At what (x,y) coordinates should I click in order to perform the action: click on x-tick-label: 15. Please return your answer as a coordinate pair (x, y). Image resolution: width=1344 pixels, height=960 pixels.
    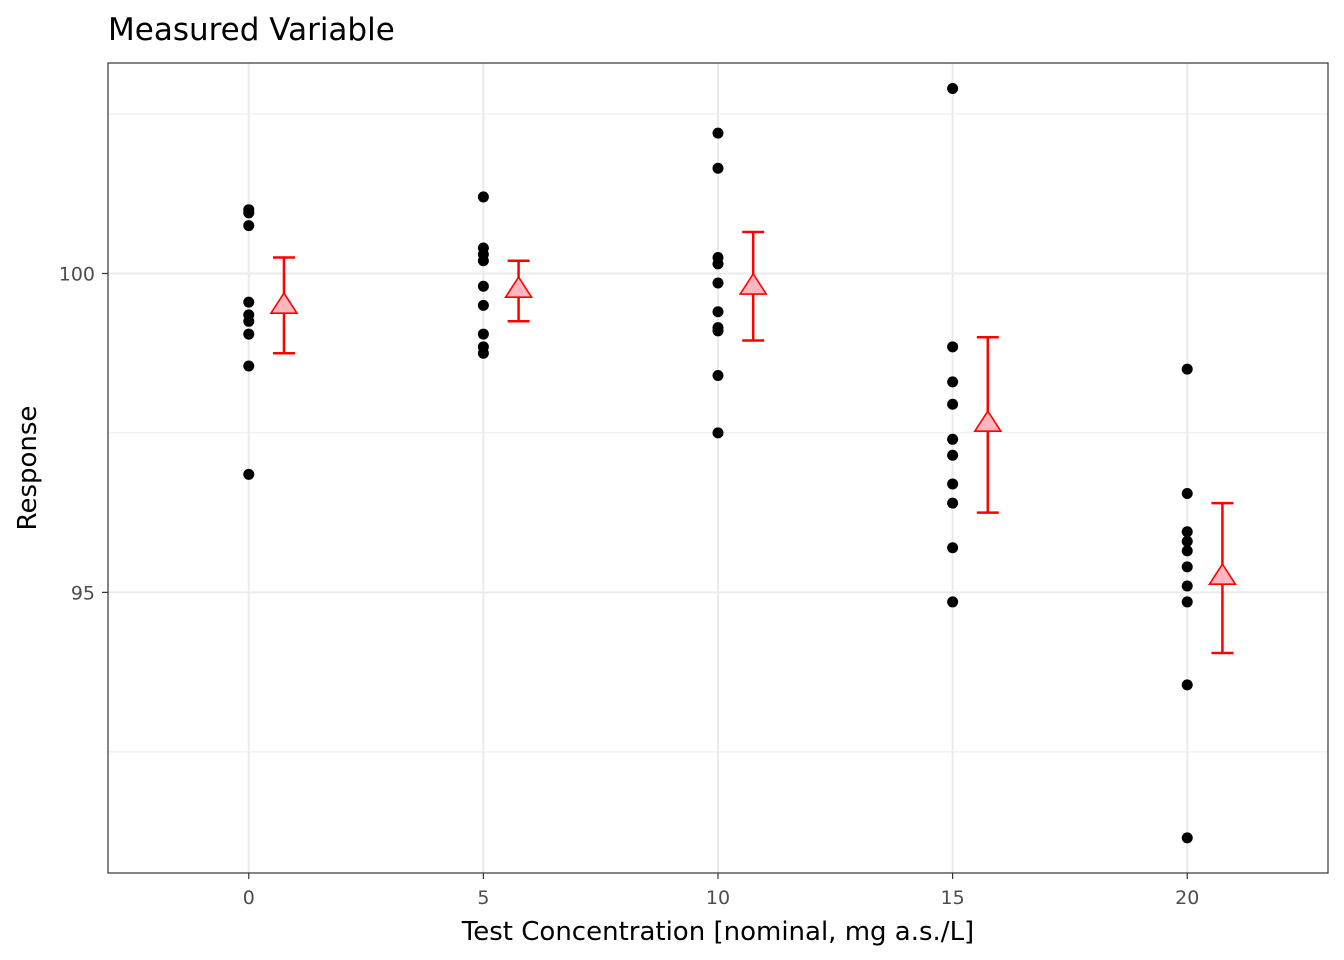
    Looking at the image, I should click on (953, 898).